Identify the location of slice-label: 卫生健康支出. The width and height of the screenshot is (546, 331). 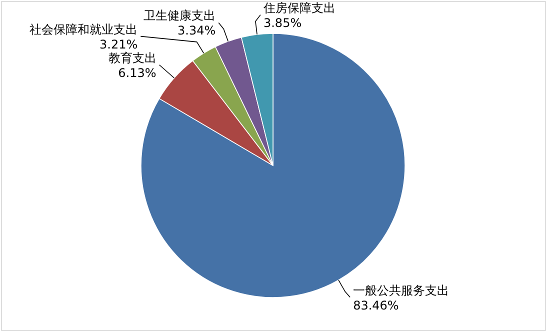
(180, 15).